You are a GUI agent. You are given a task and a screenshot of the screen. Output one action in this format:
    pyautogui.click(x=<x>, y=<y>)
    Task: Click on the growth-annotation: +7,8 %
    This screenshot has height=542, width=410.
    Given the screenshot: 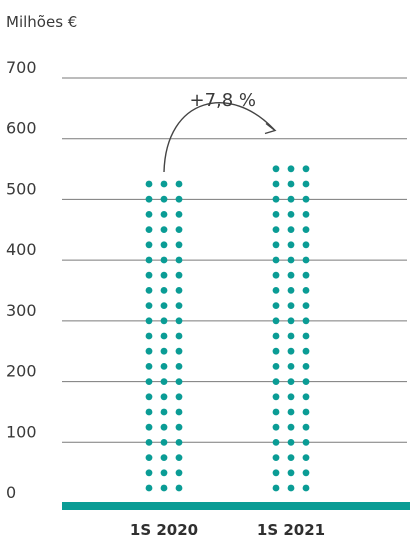 What is the action you would take?
    pyautogui.click(x=220, y=131)
    